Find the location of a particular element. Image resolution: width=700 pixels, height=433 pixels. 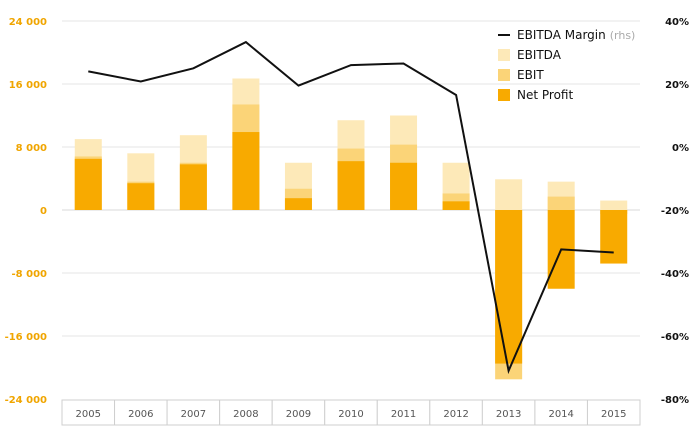

legend-label: EBIT is located at coordinates (530, 75).